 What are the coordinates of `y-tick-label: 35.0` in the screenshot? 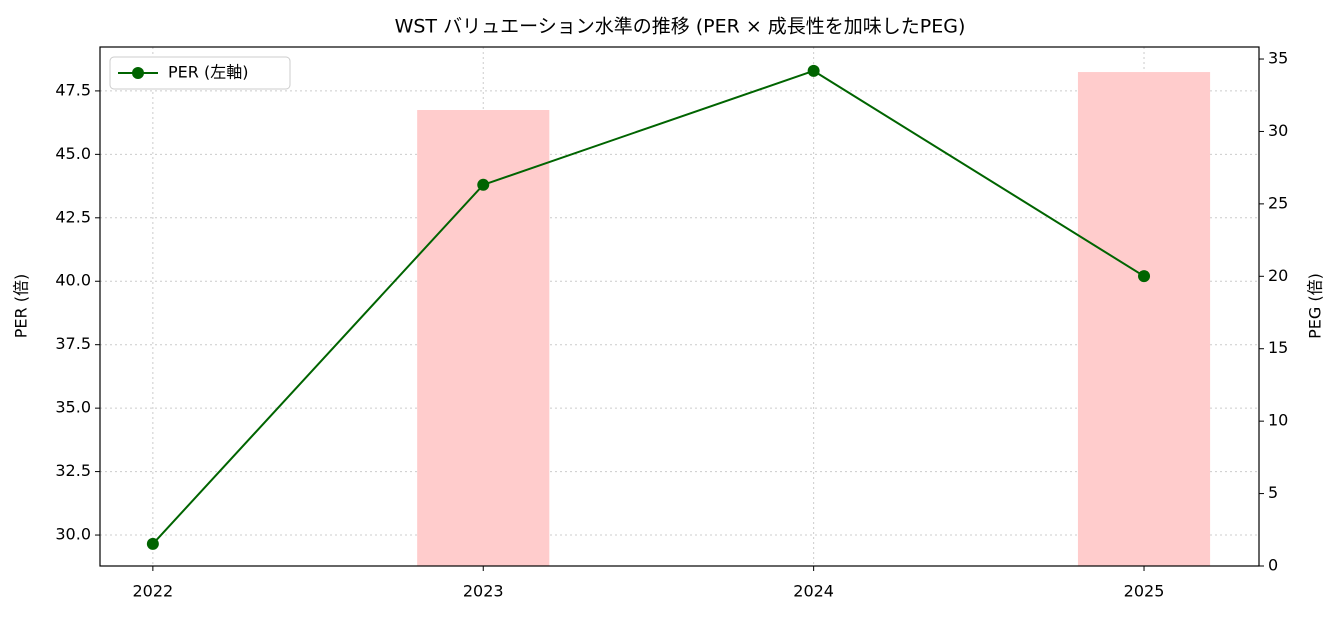 It's located at (73, 407).